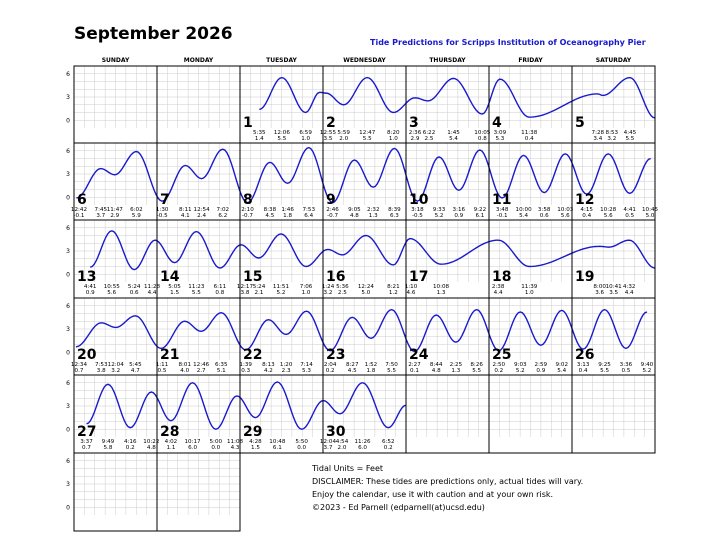 The width and height of the screenshot is (719, 545). Describe the element at coordinates (277, 448) in the screenshot. I see `tide-height: 6.1` at that location.